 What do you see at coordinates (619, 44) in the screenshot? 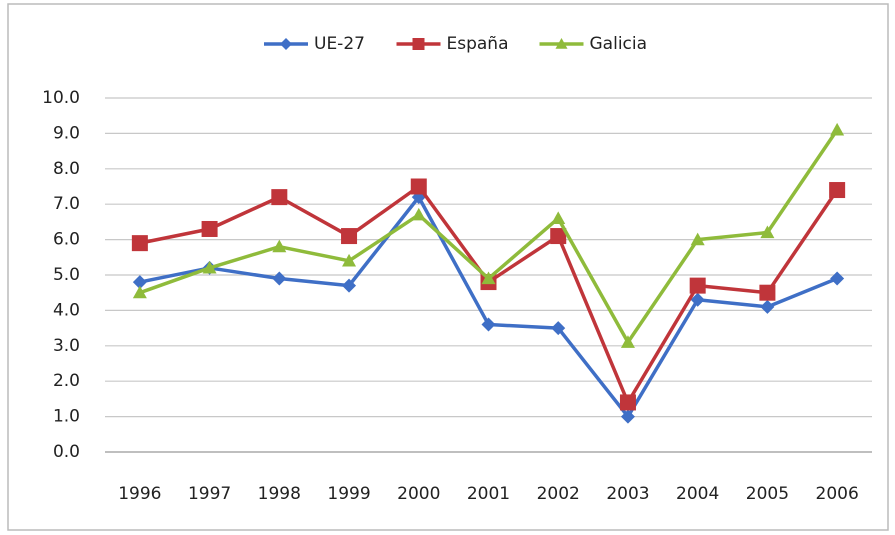
I see `legend-label: Galicia` at bounding box center [619, 44].